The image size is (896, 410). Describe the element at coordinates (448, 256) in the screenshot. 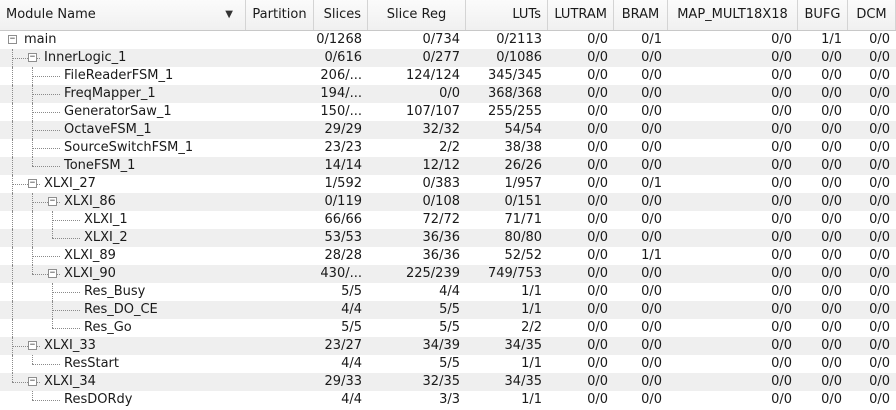

I see `table-row: XLXI_89 28/28 36/36 52/52 0/0 1/1 0/0 0/0 0/0` at that location.